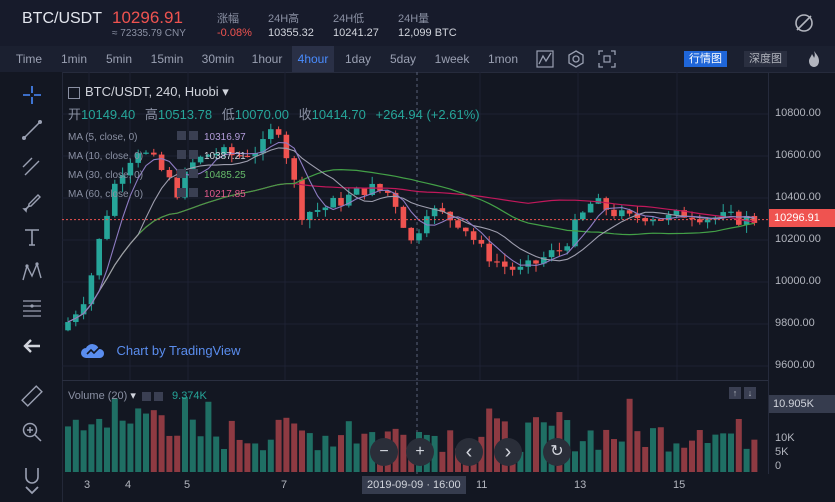 The height and width of the screenshot is (502, 835). I want to click on depth-chart-button: 深度图, so click(765, 59).